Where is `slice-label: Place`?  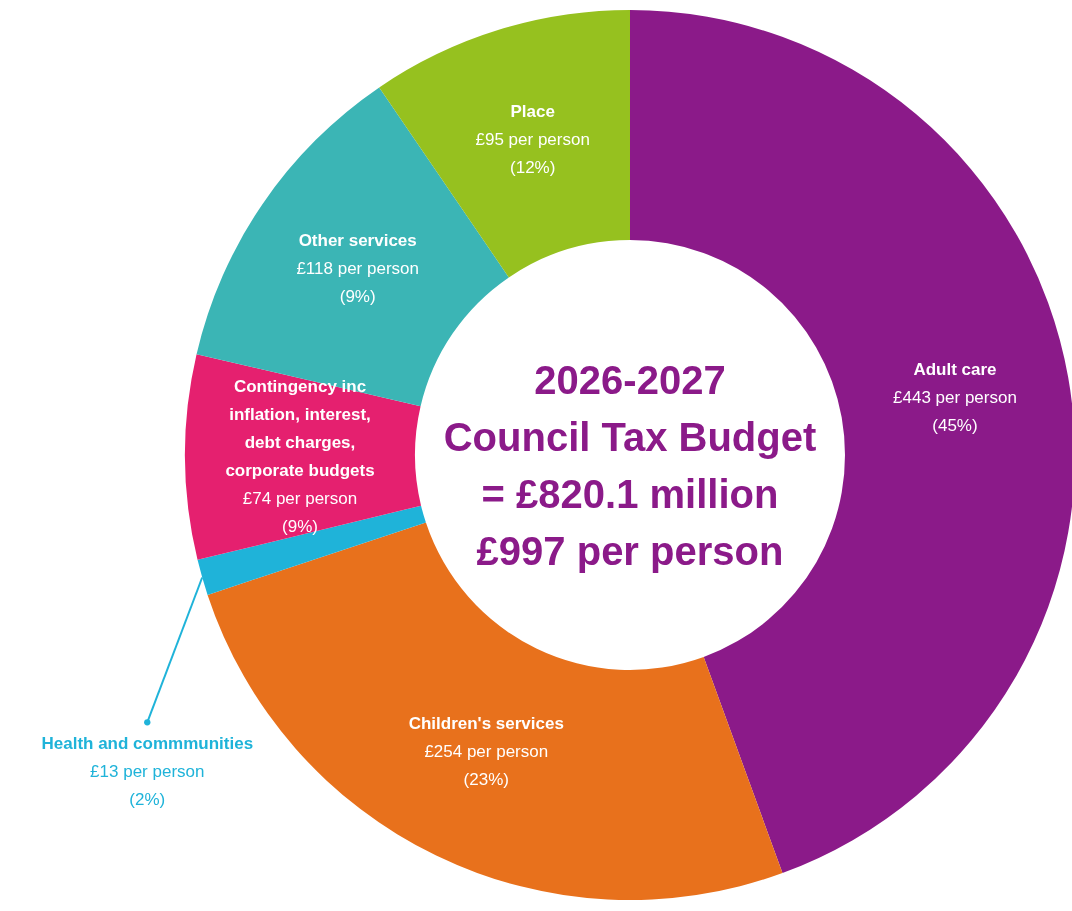 slice-label: Place is located at coordinates (532, 111).